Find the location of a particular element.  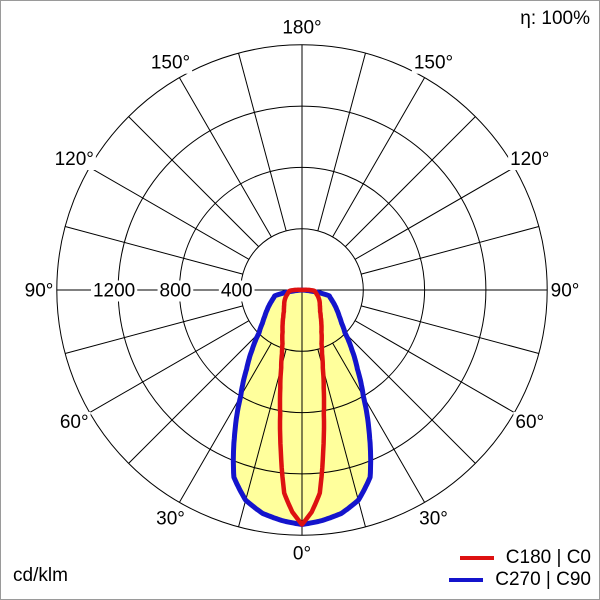

legend-line-blue-icon is located at coordinates (466, 580).